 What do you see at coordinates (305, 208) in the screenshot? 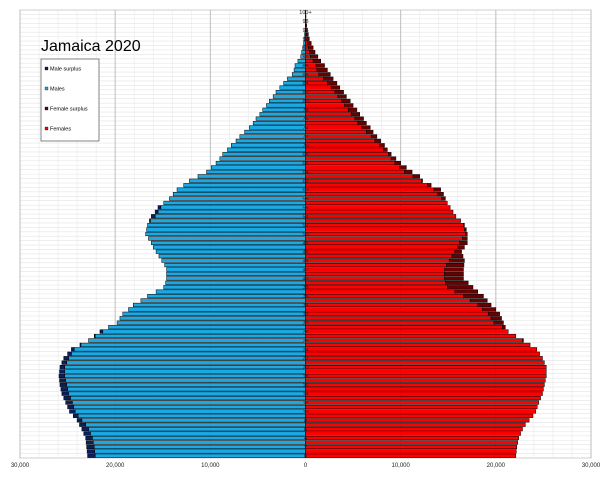
I see `age-label: 56` at bounding box center [305, 208].